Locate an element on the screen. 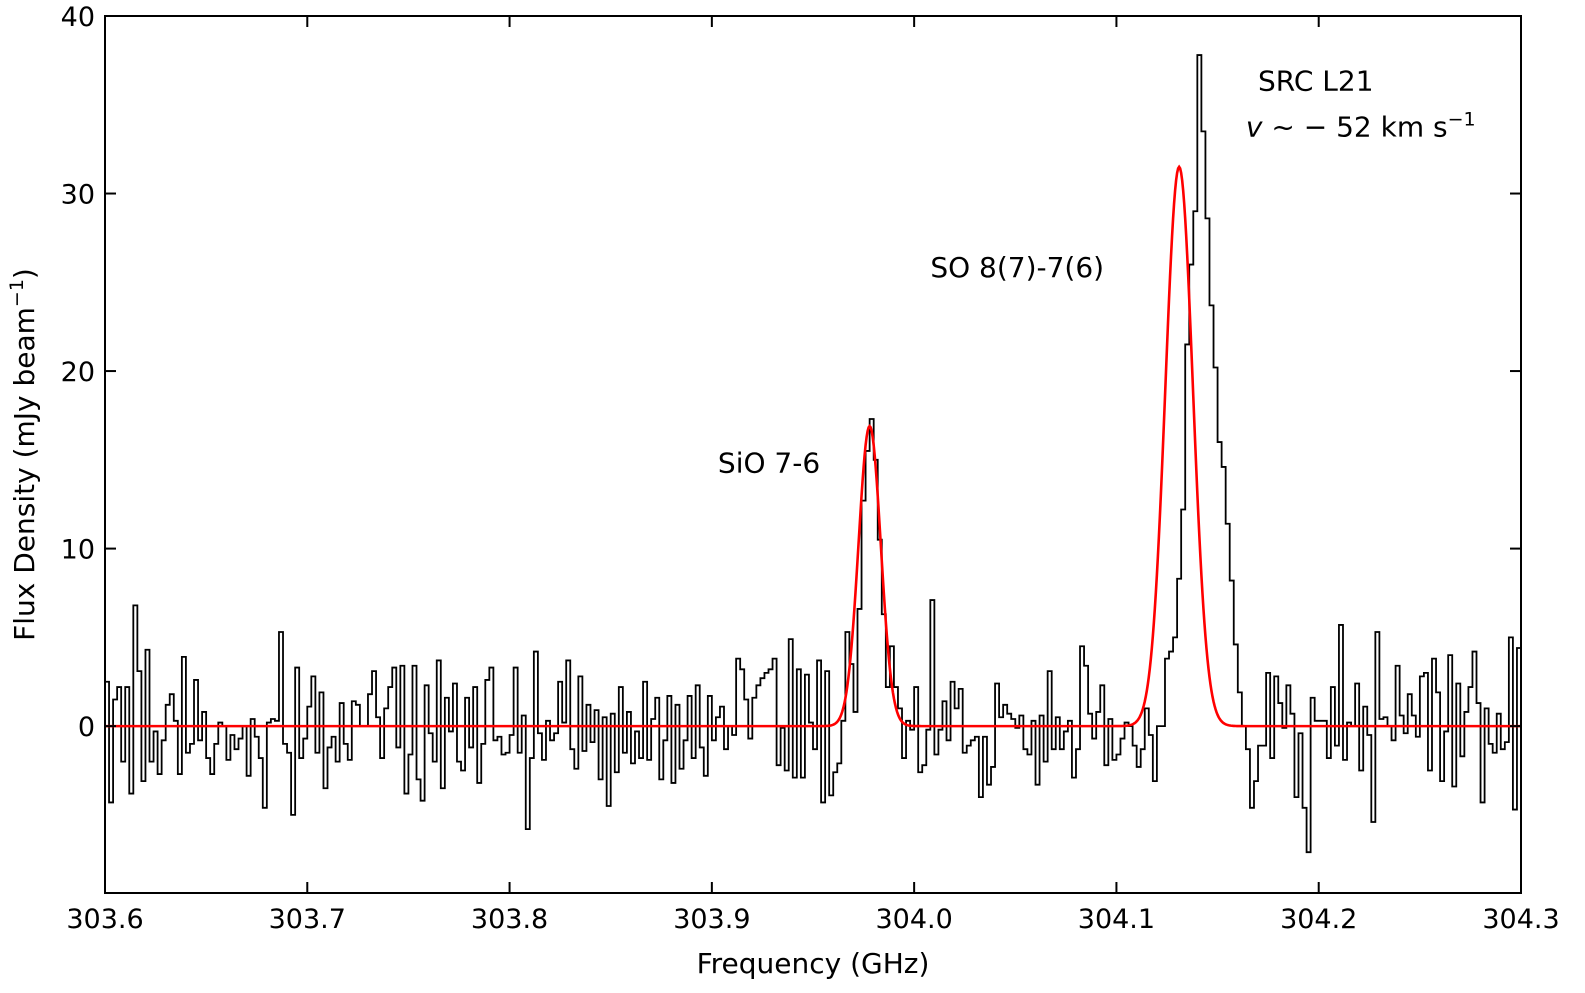 This screenshot has width=1585, height=993. y-axis-label: Flux Density (mJy beam−1) is located at coordinates (23, 454).